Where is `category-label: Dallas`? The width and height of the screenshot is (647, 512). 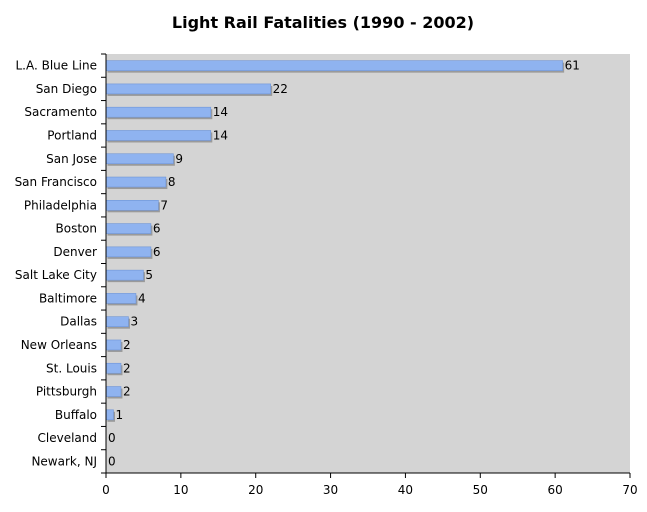
category-label: Dallas is located at coordinates (78, 322).